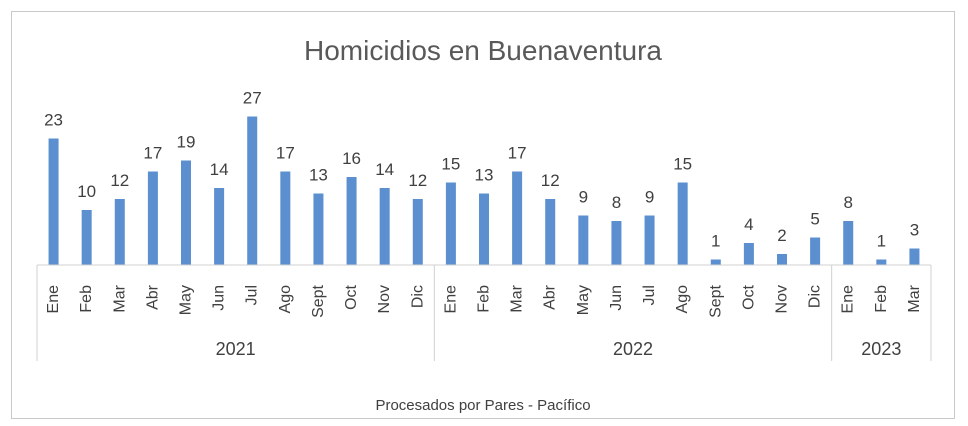 This screenshot has height=426, width=968. I want to click on data-label-18: 8, so click(616, 202).